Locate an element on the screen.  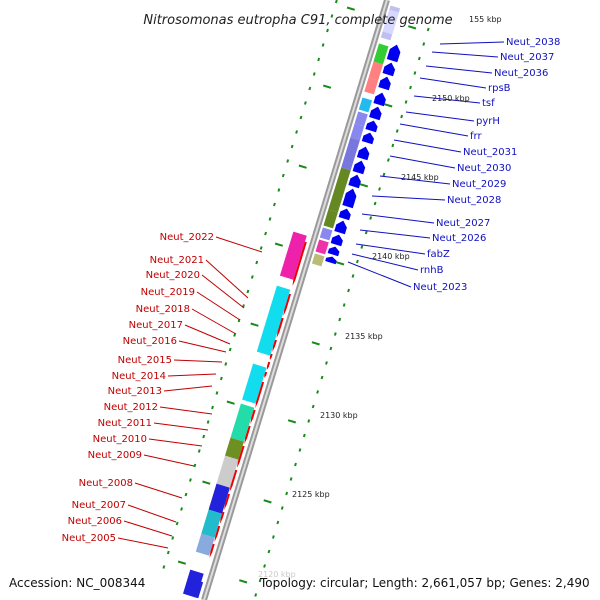
scale-label: 2125 kbp is located at coordinates (311, 494).